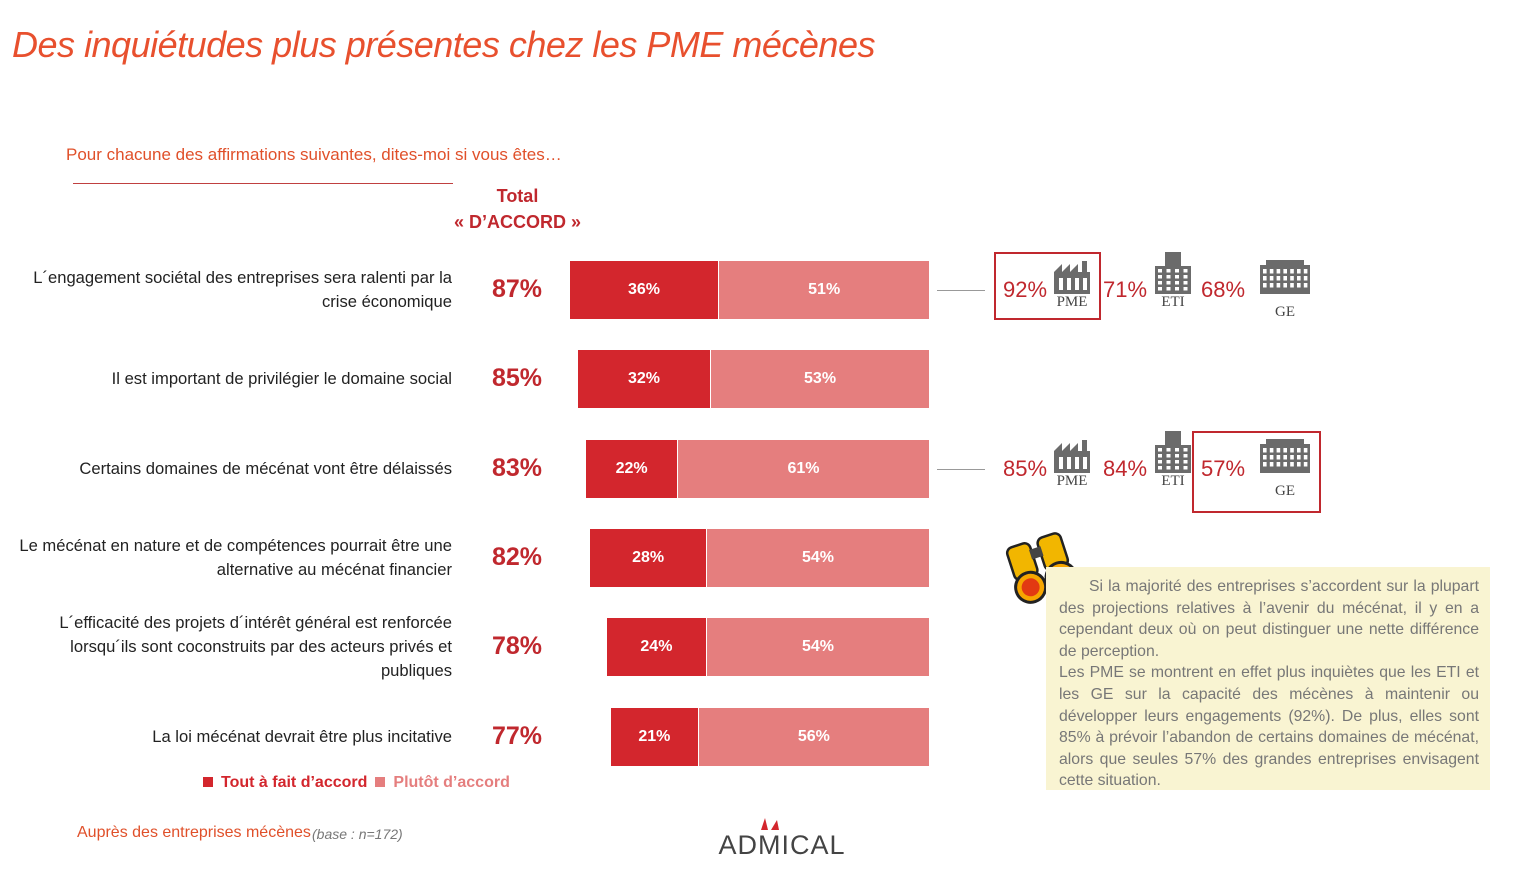 The height and width of the screenshot is (876, 1533). I want to click on legend-entry: Plutôt d’accord, so click(442, 782).